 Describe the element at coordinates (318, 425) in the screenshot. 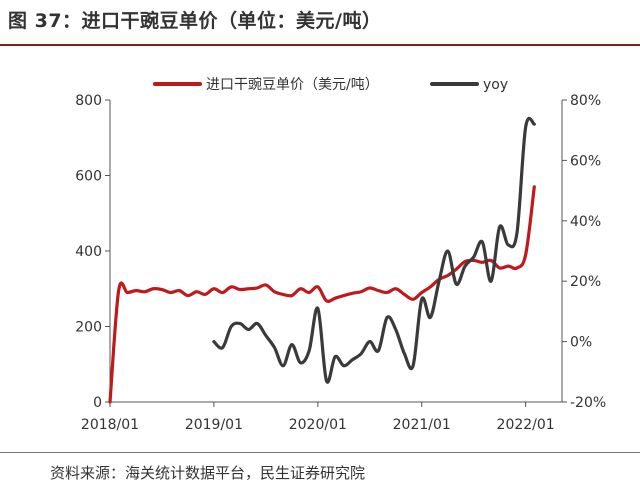

I see `x-tick-label: 2020/01` at that location.